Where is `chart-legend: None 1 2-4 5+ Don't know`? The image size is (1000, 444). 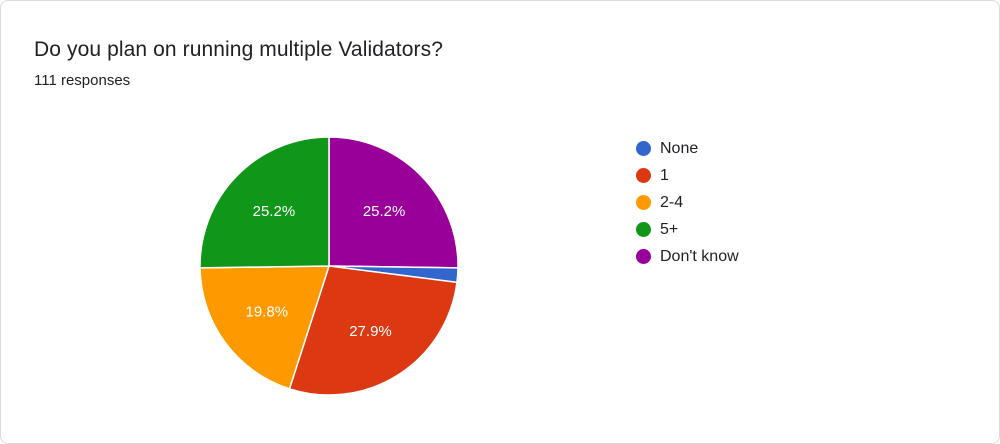
chart-legend: None 1 2-4 5+ Don't know is located at coordinates (687, 202).